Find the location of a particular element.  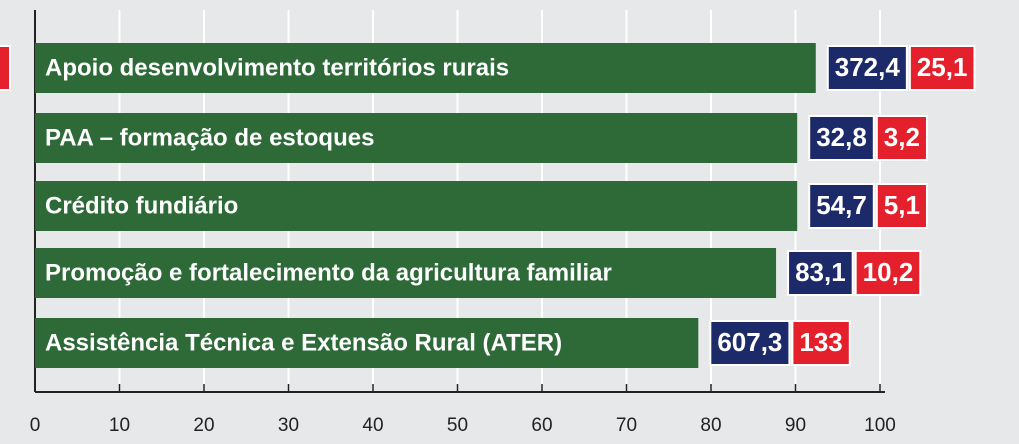

value-box-label: 10,2 is located at coordinates (888, 272).